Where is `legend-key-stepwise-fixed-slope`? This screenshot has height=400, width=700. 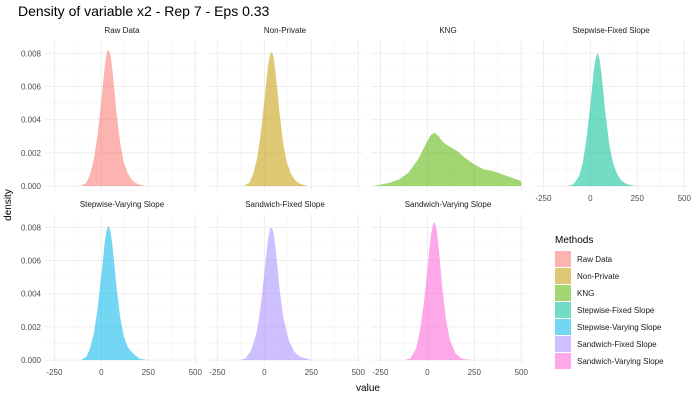
legend-key-stepwise-fixed-slope is located at coordinates (563, 310).